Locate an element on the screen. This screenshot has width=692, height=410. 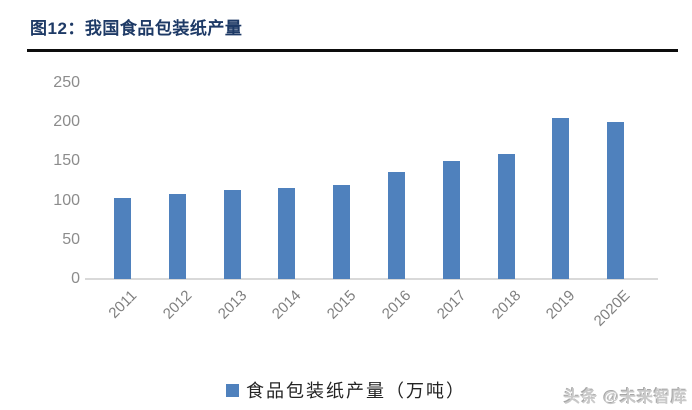
x-axis-line is located at coordinates (371, 279).